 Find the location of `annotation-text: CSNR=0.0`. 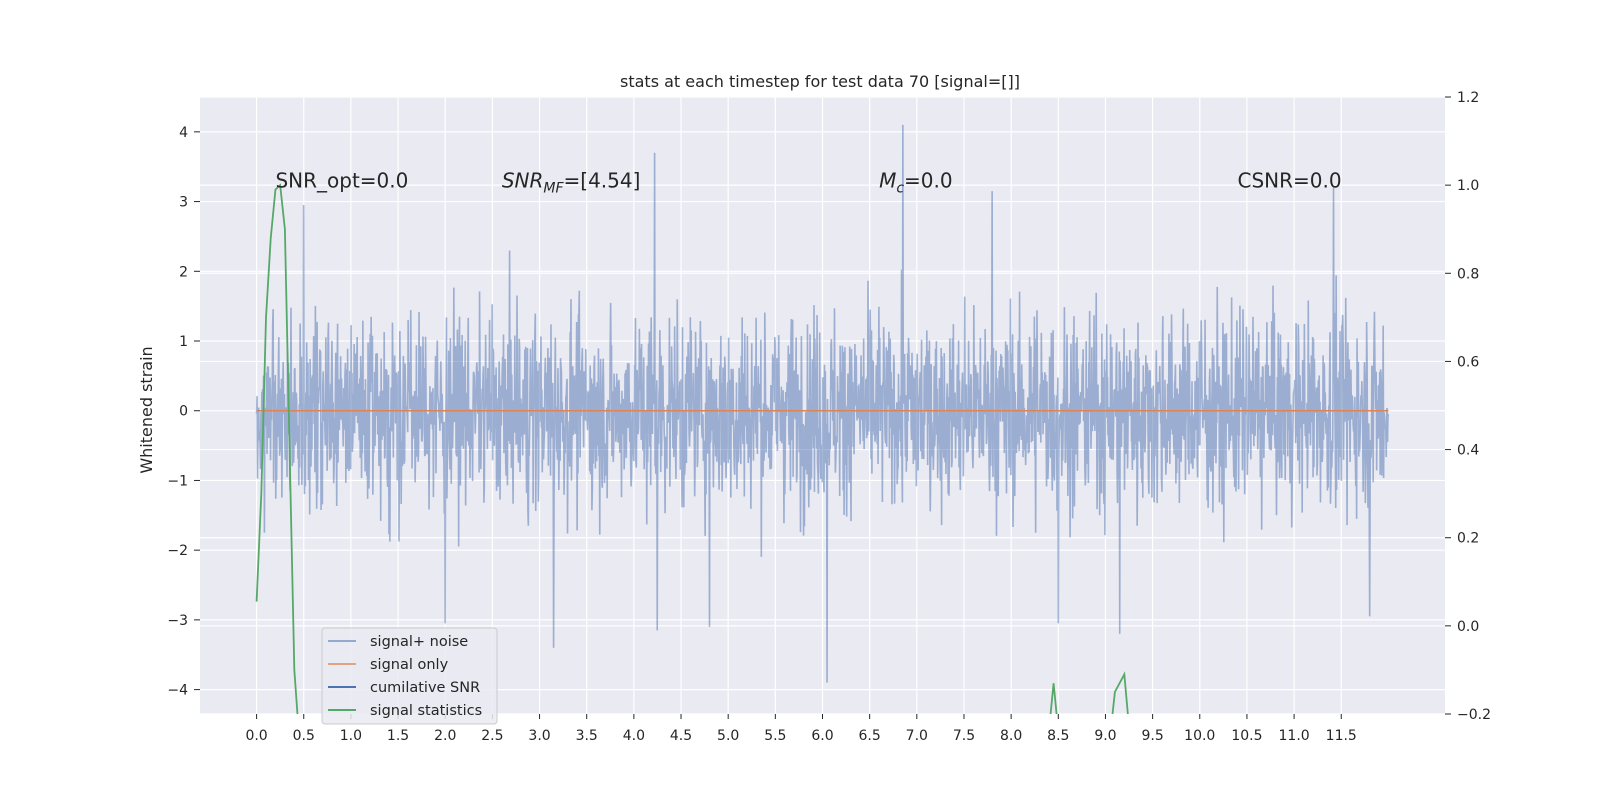

annotation-text: CSNR=0.0 is located at coordinates (1290, 181).